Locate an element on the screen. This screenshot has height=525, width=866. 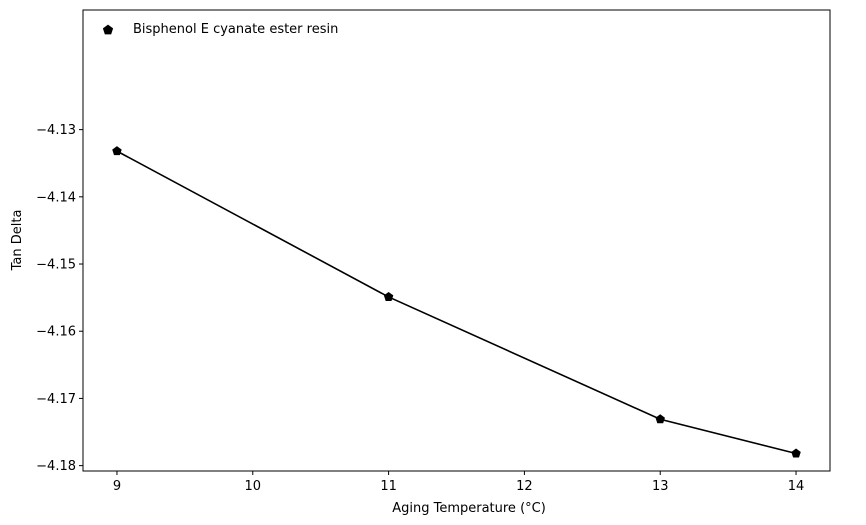
x-tick-label: 13 is located at coordinates (660, 486).